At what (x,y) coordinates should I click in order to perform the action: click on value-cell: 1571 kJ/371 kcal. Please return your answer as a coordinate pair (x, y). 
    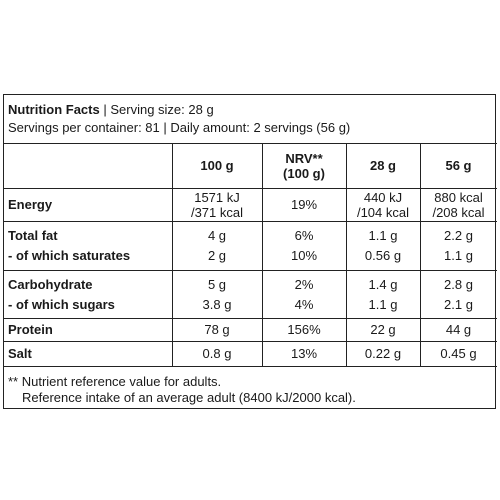
    Looking at the image, I should click on (217, 204).